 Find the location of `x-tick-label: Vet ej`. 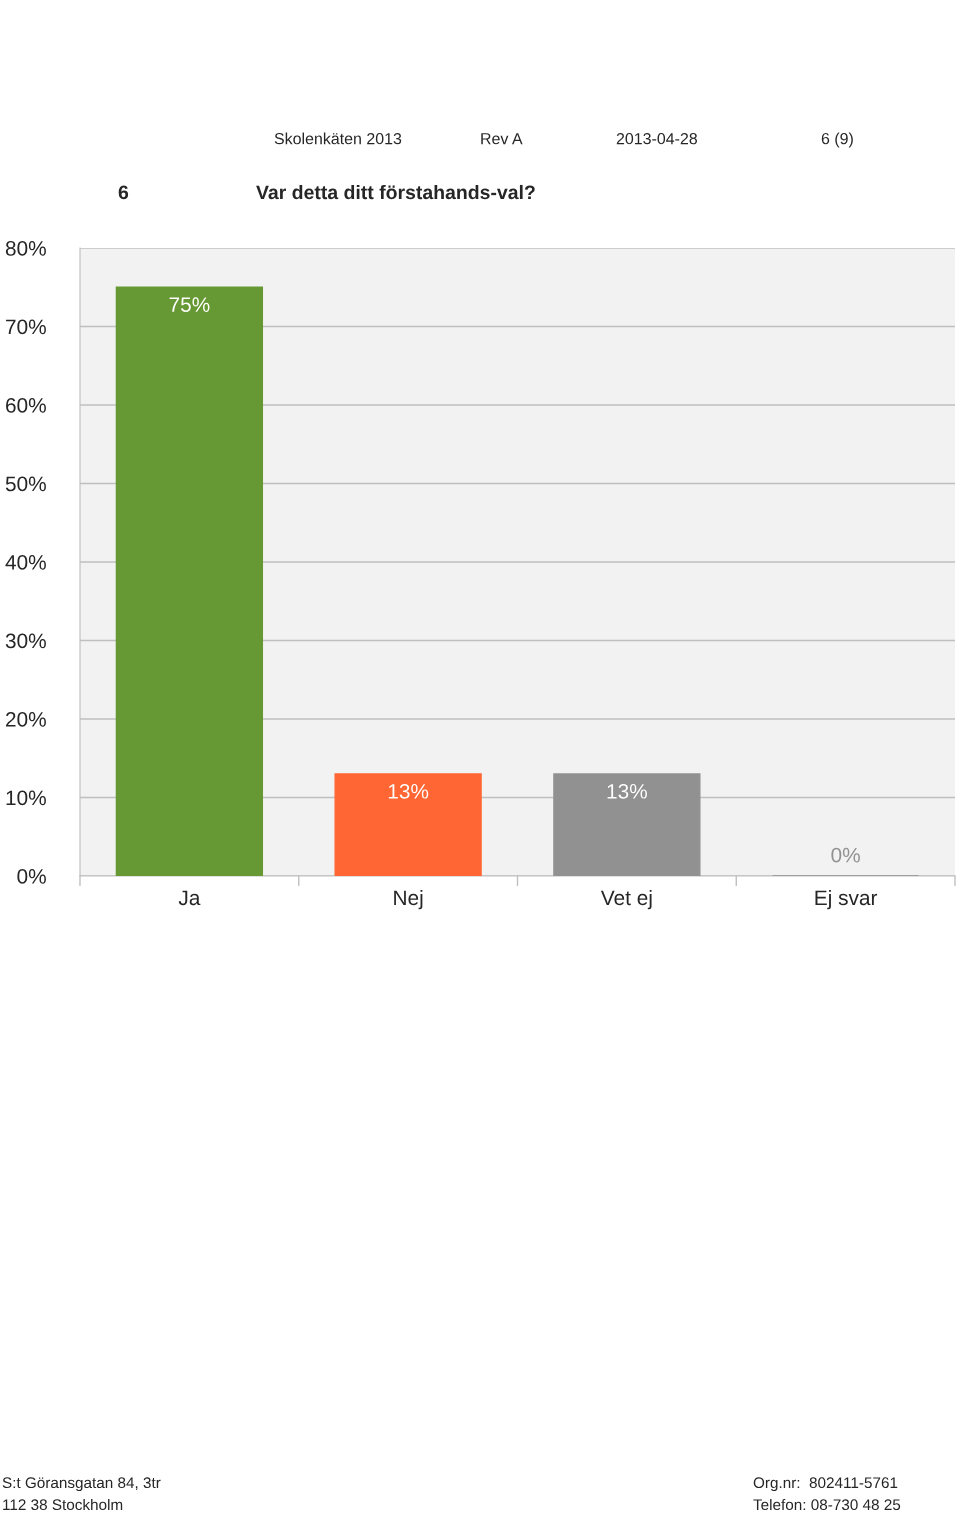

x-tick-label: Vet ej is located at coordinates (626, 899).